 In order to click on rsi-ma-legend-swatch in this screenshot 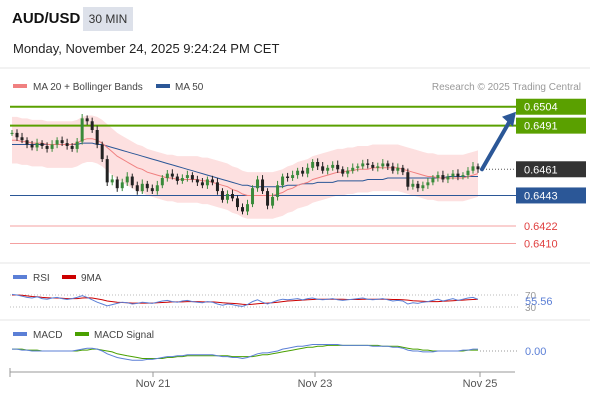, I will do `click(69, 277)`.